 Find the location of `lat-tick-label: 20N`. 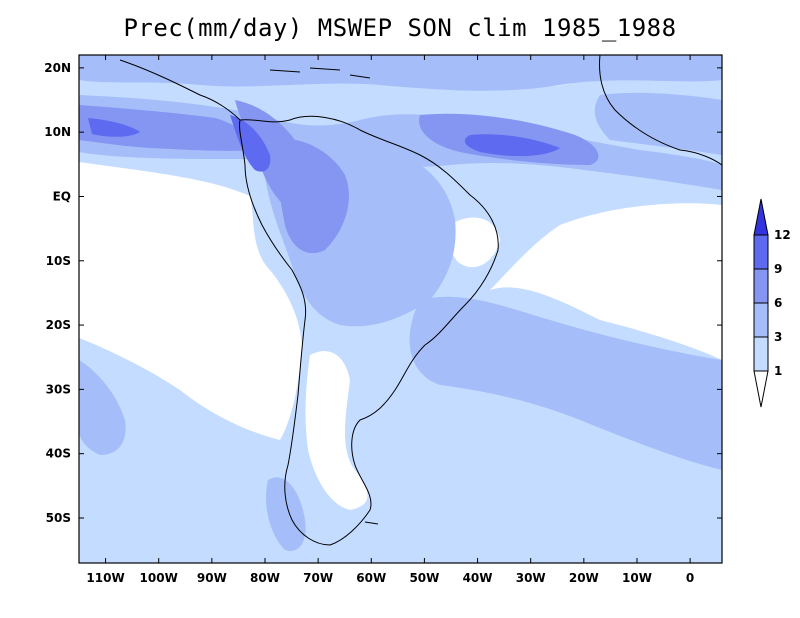

lat-tick-label: 20N is located at coordinates (57, 68).